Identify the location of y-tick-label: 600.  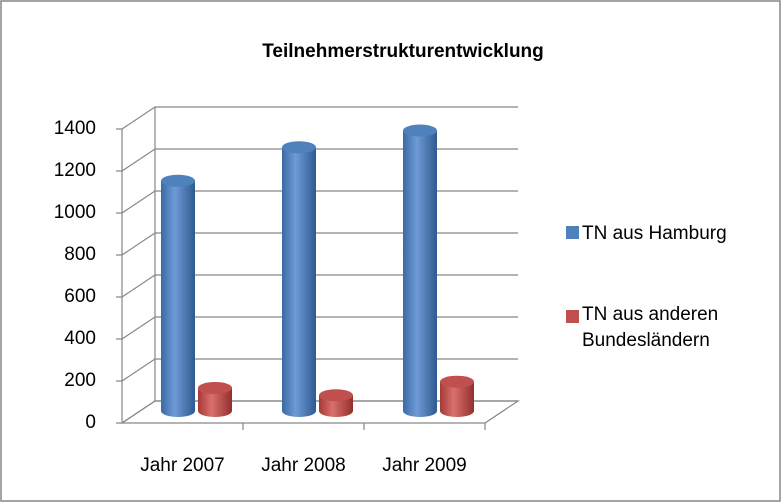
(80, 296).